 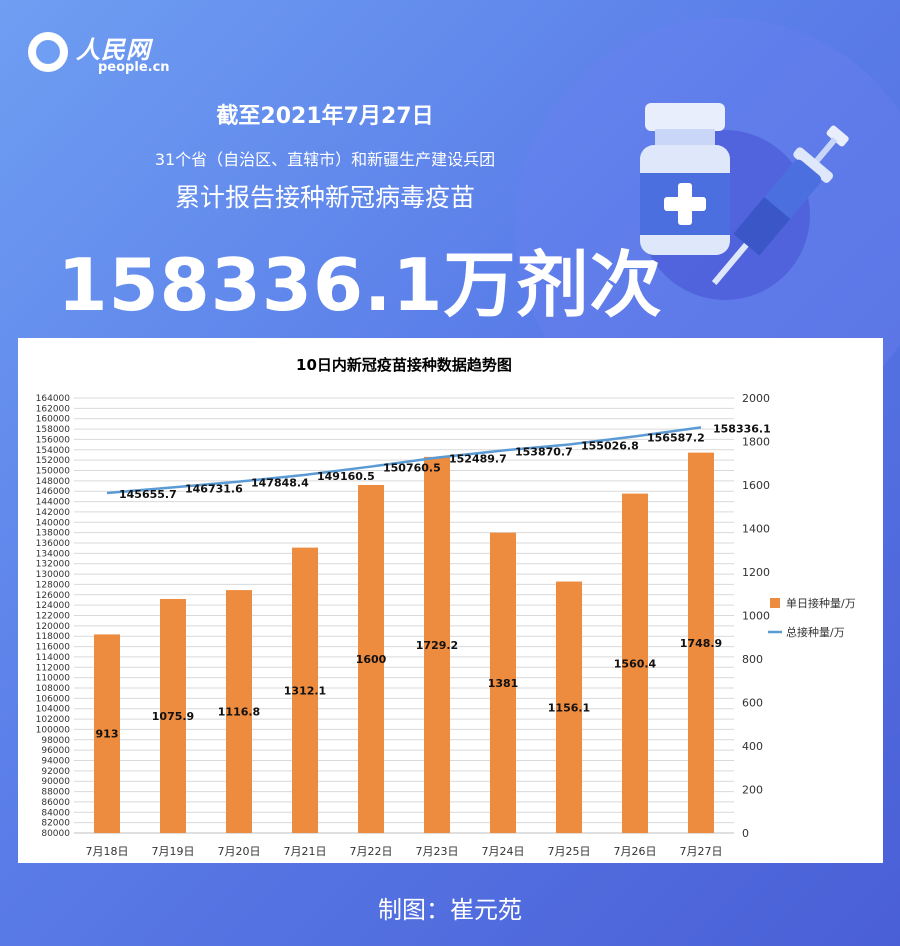 What do you see at coordinates (815, 632) in the screenshot?
I see `legend-label-line: 总接种量/万` at bounding box center [815, 632].